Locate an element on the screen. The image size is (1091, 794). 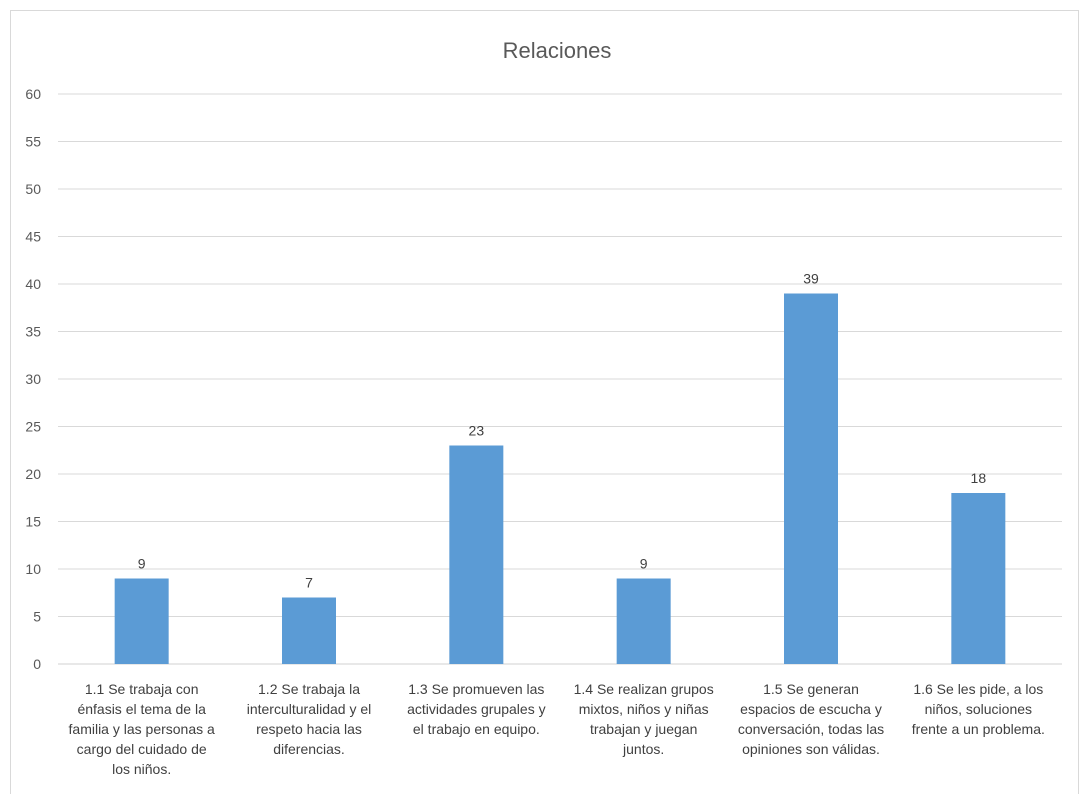
x-tick-label-line: diferencias. is located at coordinates (309, 749).